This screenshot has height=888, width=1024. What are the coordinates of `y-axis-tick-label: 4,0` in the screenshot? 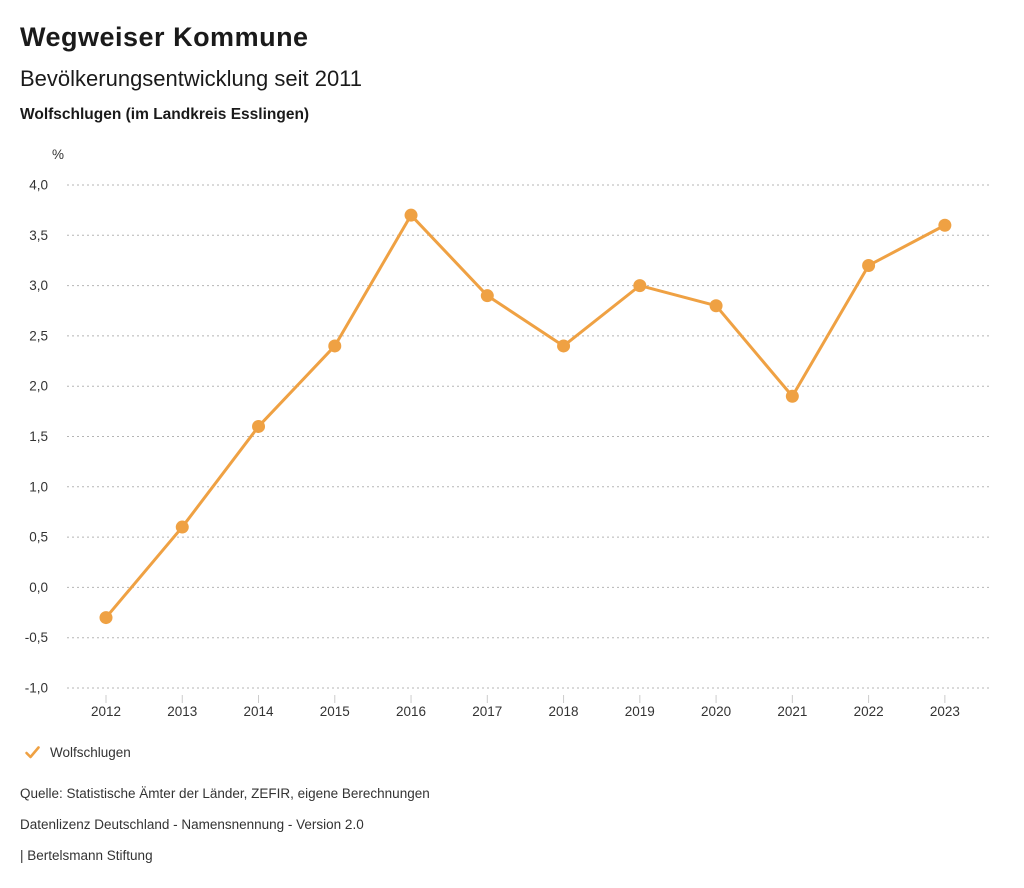 It's located at (38, 185).